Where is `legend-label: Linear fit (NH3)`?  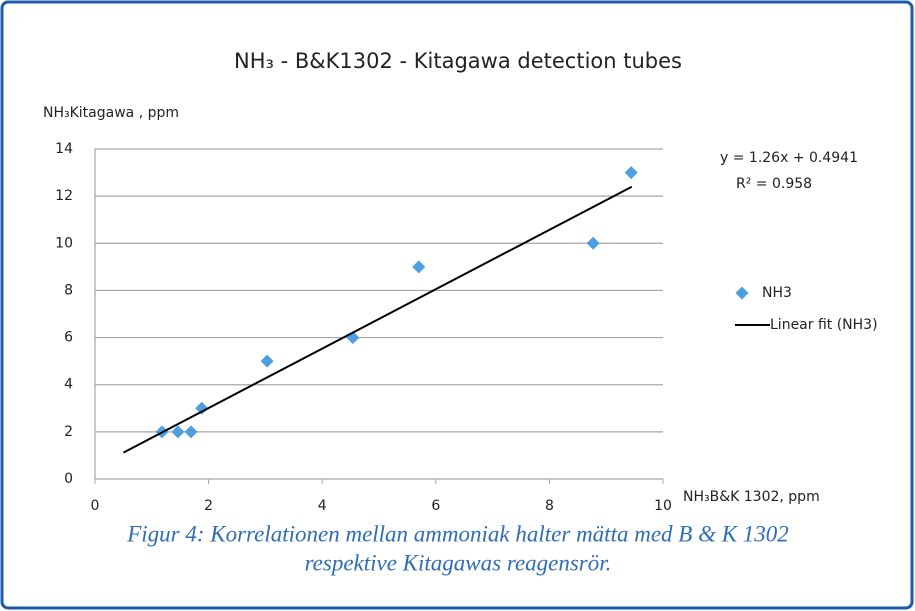 legend-label: Linear fit (NH3) is located at coordinates (824, 325).